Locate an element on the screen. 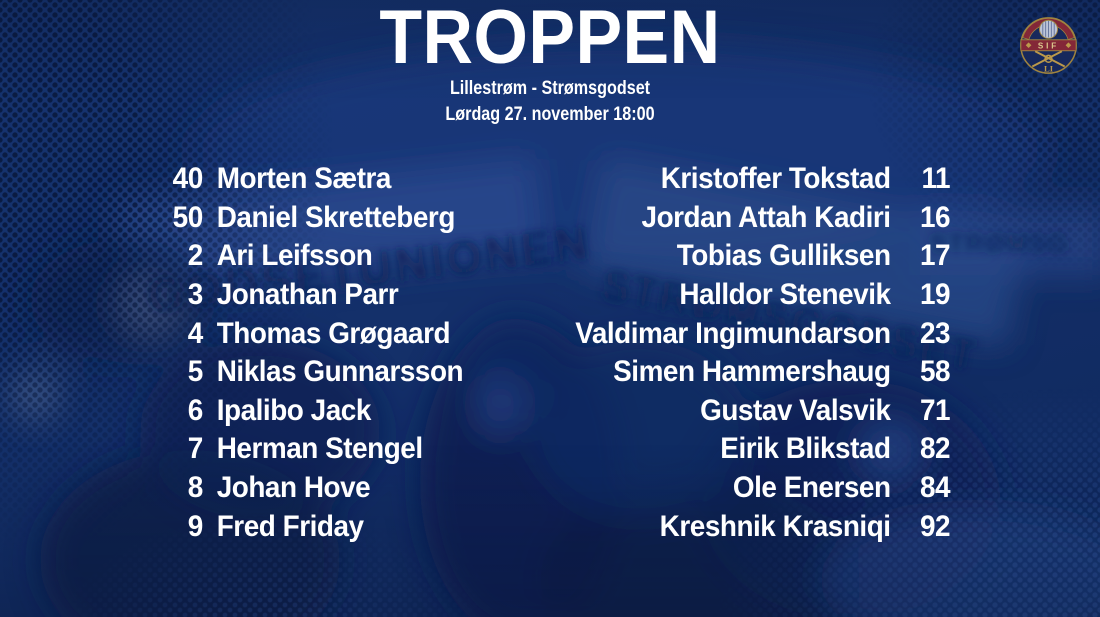 The width and height of the screenshot is (1100, 617). player-name: Daniel Skretteberg is located at coordinates (336, 217).